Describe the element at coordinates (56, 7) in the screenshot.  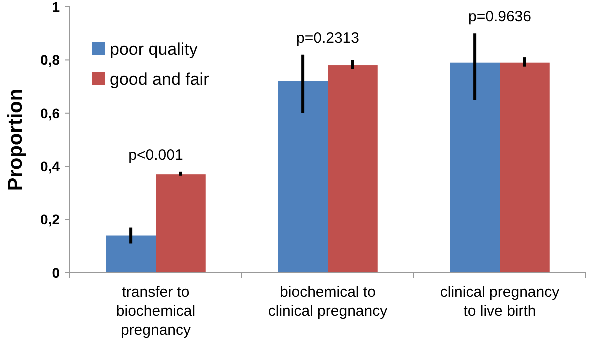
I see `y-tick-label: 1` at that location.